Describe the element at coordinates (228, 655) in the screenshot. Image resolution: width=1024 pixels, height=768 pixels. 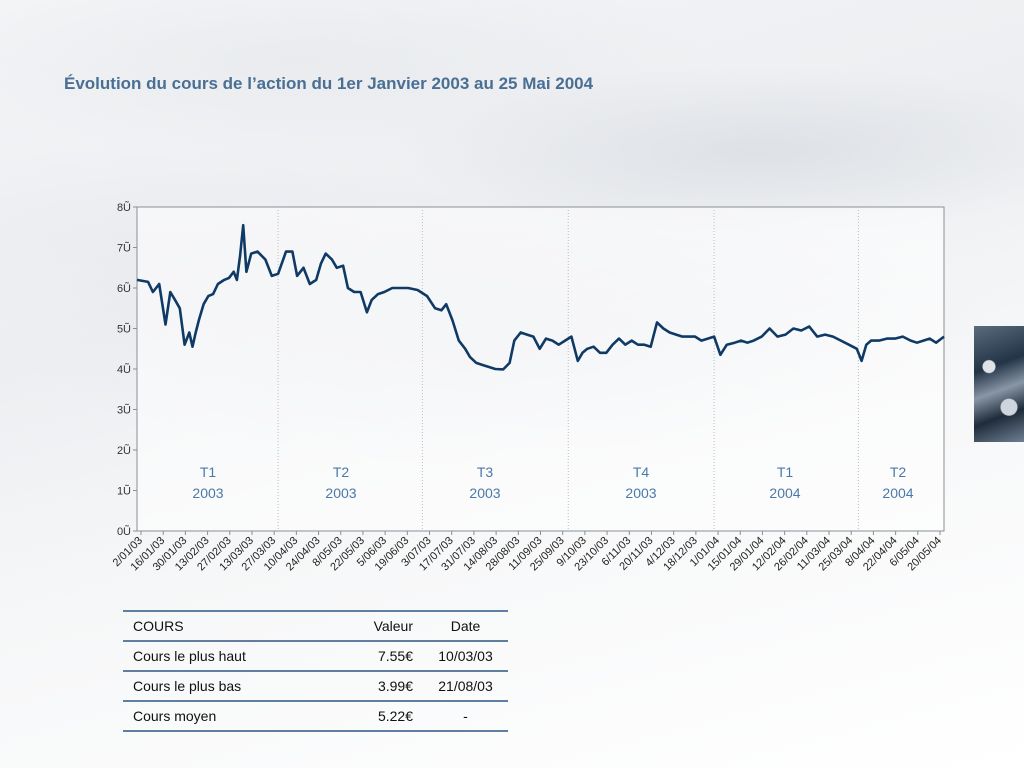
I see `table-cell-label: Cours le plus haut` at that location.